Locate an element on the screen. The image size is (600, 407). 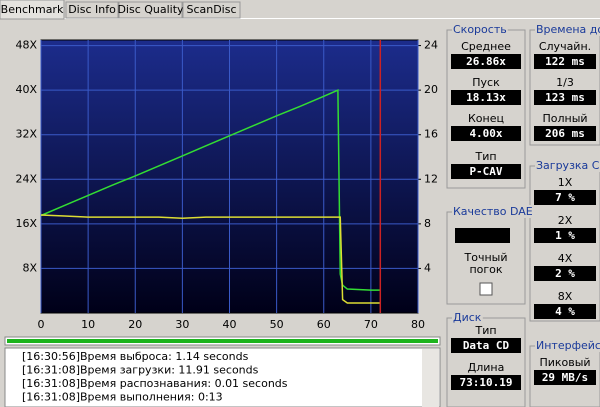
field-value: Data CD is located at coordinates (486, 345).